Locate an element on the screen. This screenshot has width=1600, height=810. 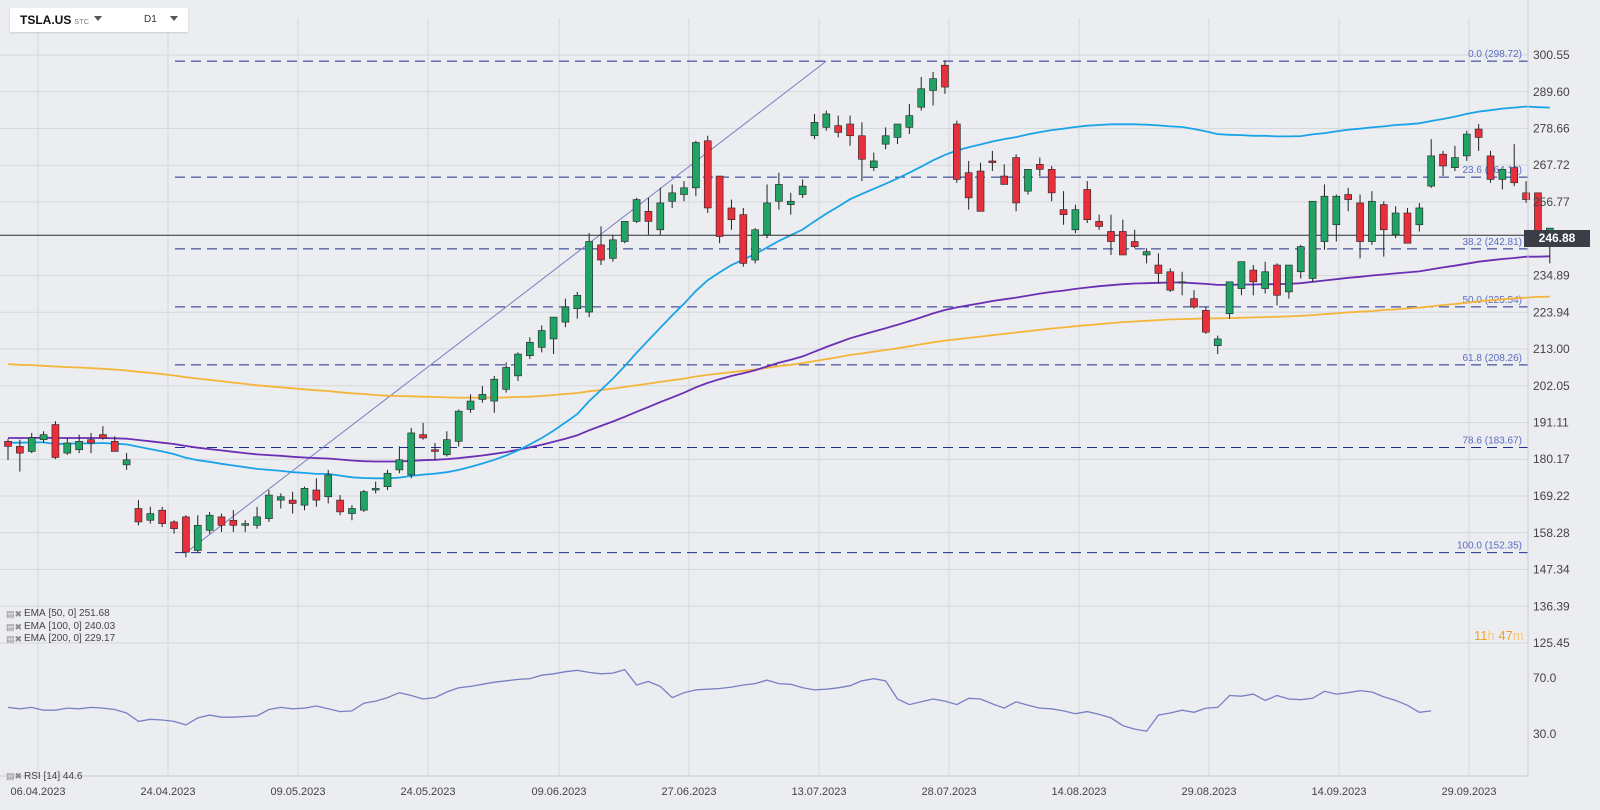
timeframe-label: D1 is located at coordinates (150, 19).